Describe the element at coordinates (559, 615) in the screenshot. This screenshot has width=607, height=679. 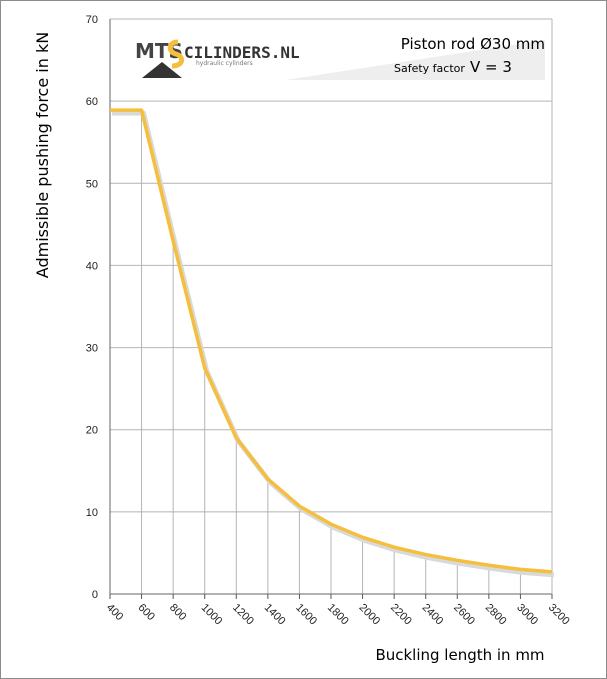
I see `x-tick-label: 3200` at that location.